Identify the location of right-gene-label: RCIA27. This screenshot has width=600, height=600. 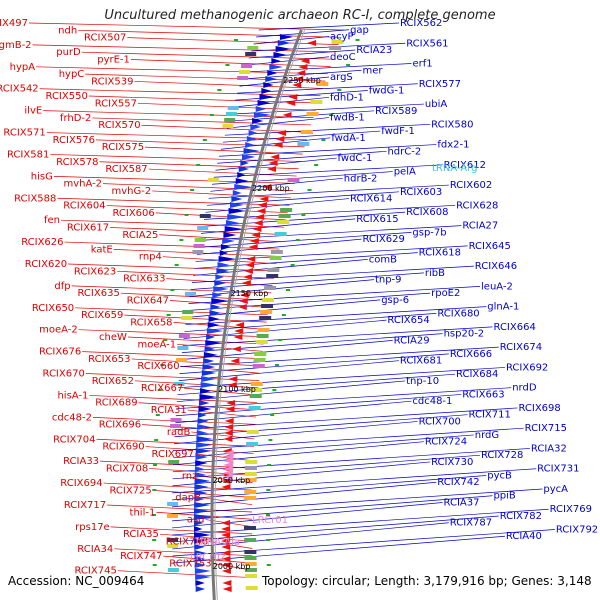
(480, 226).